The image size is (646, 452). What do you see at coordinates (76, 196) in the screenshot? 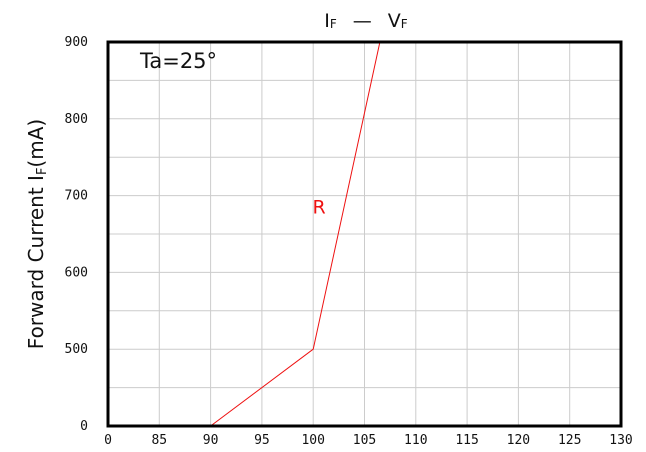
I see `y-tick-label: 700` at bounding box center [76, 196].